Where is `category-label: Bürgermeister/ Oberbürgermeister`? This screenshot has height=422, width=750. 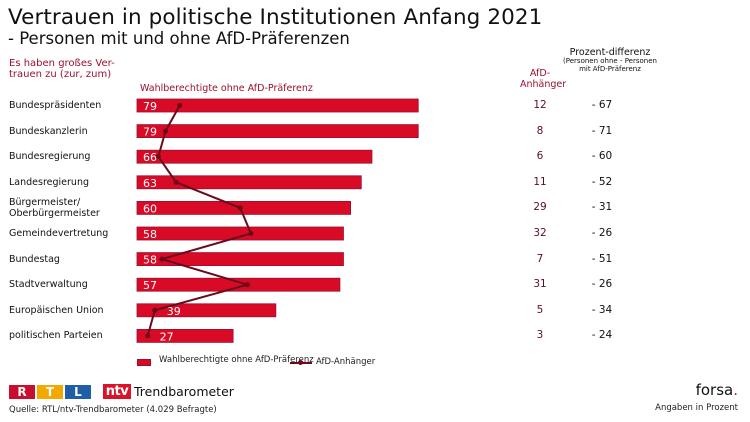 category-label: Bürgermeister/ Oberbürgermeister is located at coordinates (54, 208).